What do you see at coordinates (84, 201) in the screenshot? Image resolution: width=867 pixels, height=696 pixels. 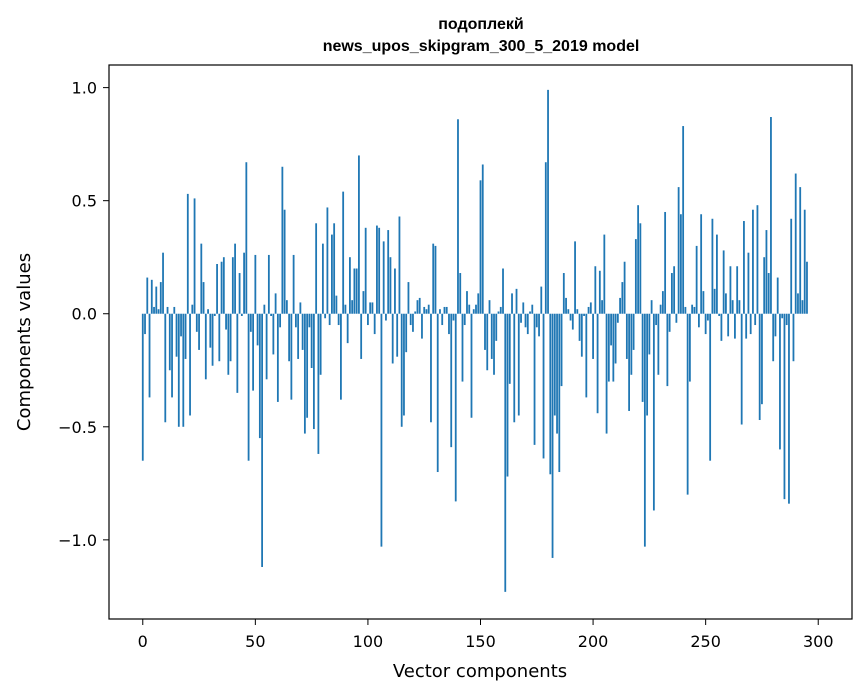 I see `y-tick-label: 0.5` at bounding box center [84, 201].